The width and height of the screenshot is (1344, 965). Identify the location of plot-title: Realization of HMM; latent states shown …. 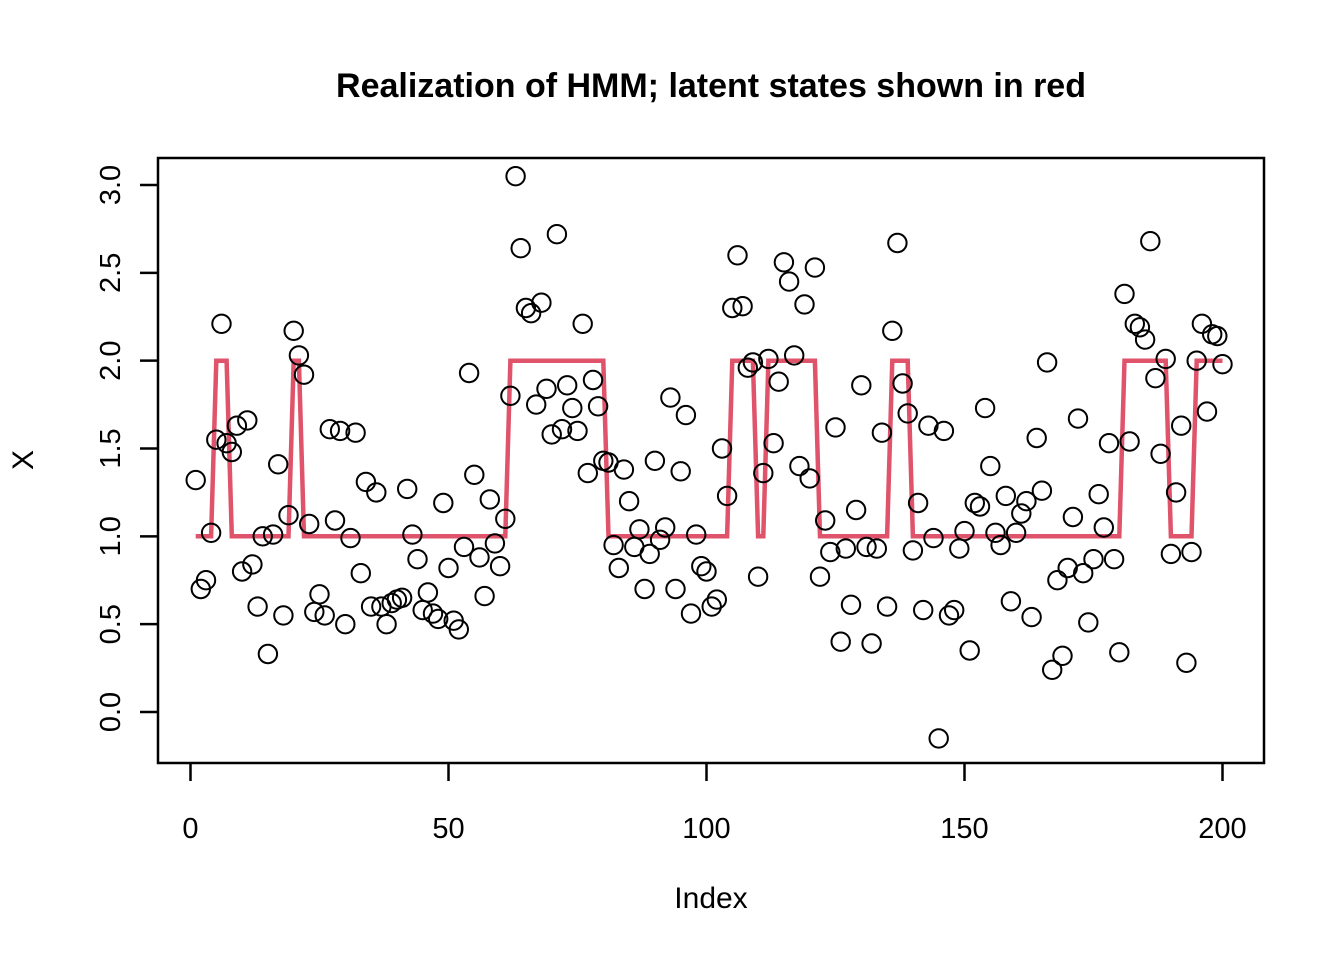
(711, 86).